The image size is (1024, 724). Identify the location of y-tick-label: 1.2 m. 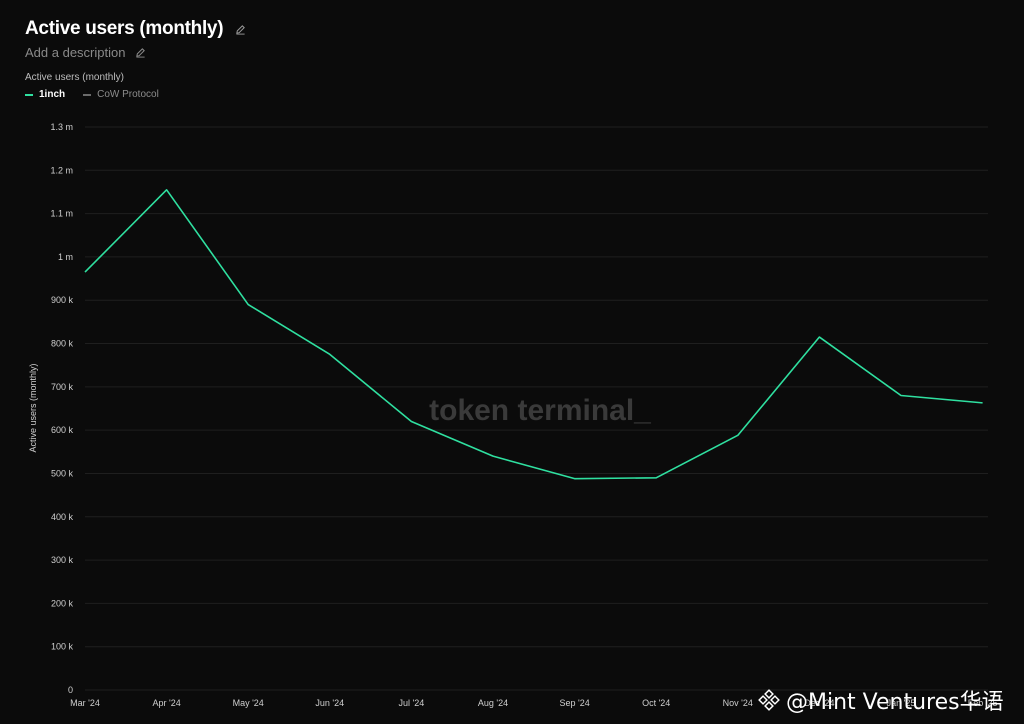
(61, 170).